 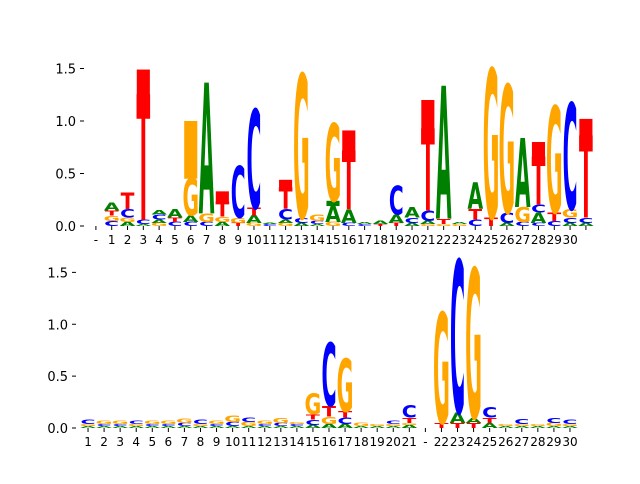 What do you see at coordinates (569, 240) in the screenshot?
I see `x-tick-label: 30` at bounding box center [569, 240].